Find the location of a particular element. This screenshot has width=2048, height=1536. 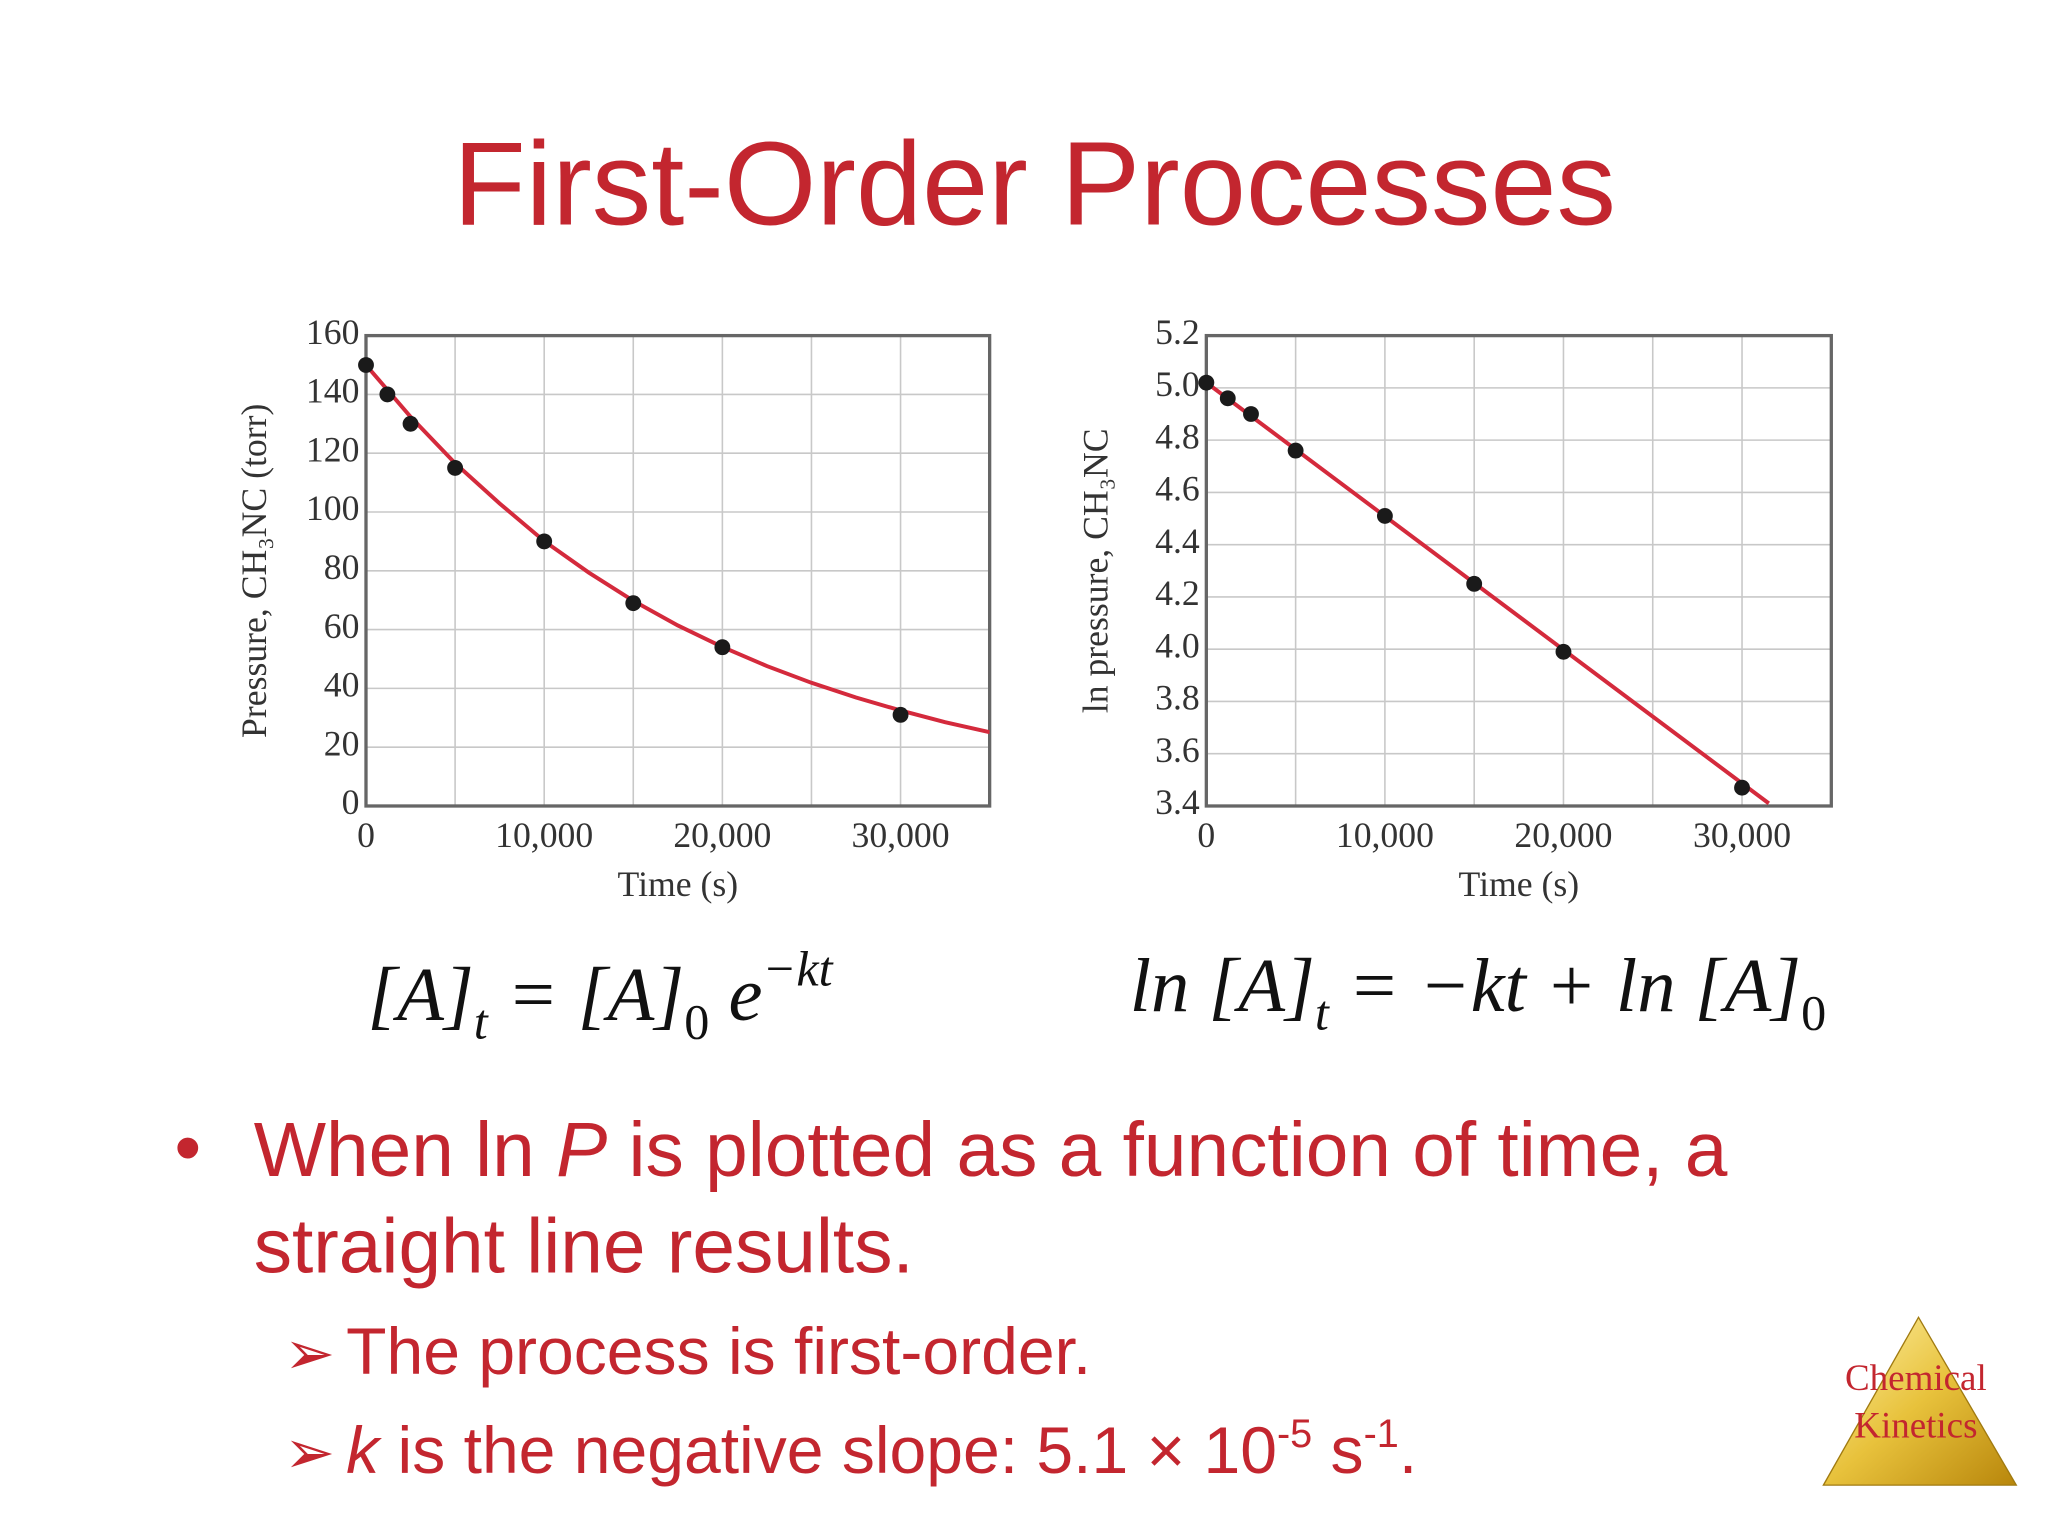

eq-part: ln [A] is located at coordinates (1222, 985).